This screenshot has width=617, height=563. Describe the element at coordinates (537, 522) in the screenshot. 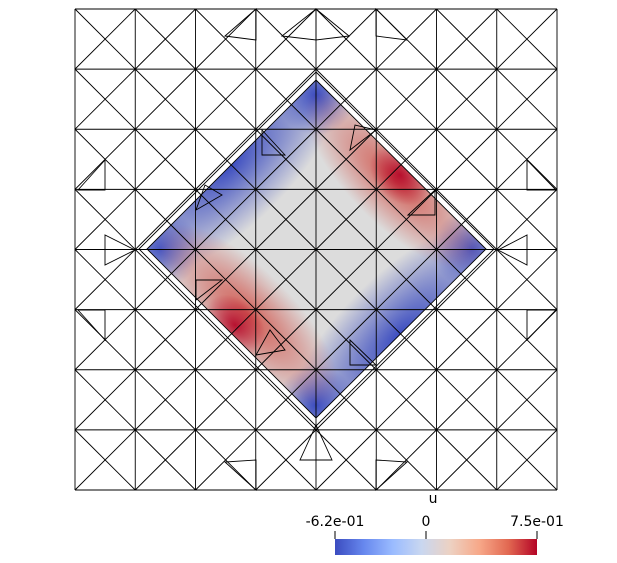

I see `scalar-bar-max-label: 7.5e-01` at that location.